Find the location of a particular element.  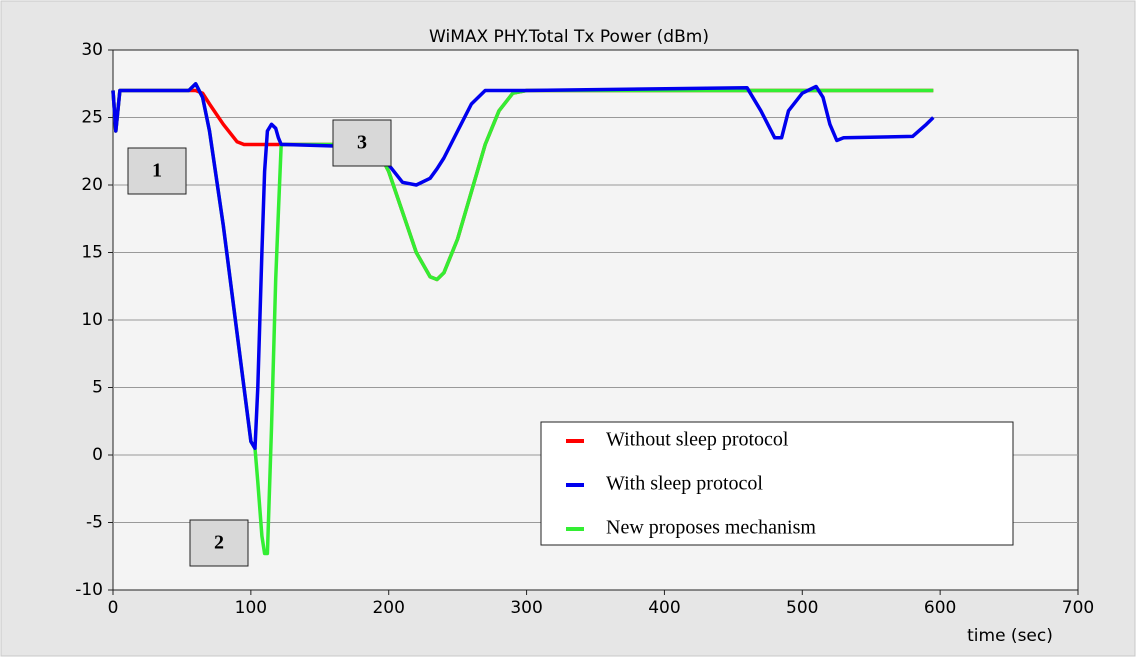

y-tick-label: 30 is located at coordinates (92, 50).